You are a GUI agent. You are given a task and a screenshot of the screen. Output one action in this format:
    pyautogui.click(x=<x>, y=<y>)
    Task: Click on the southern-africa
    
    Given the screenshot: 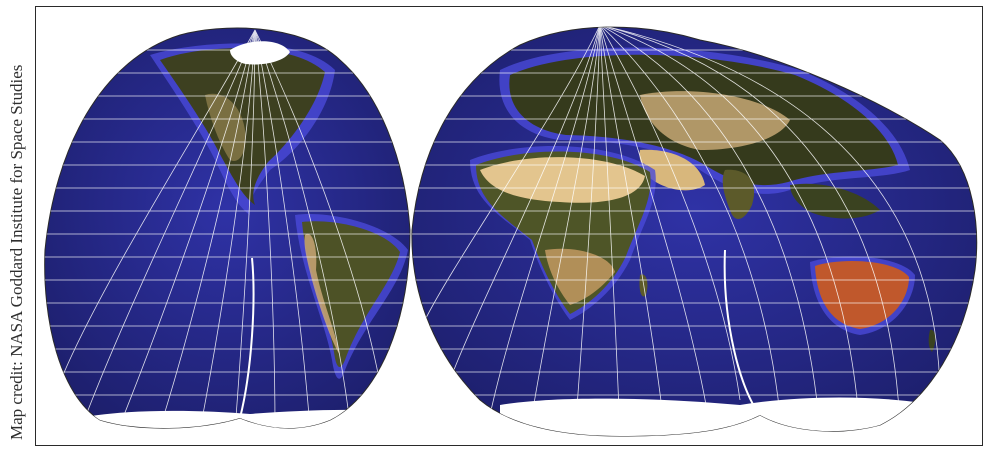 What is the action you would take?
    pyautogui.click(x=580, y=276)
    